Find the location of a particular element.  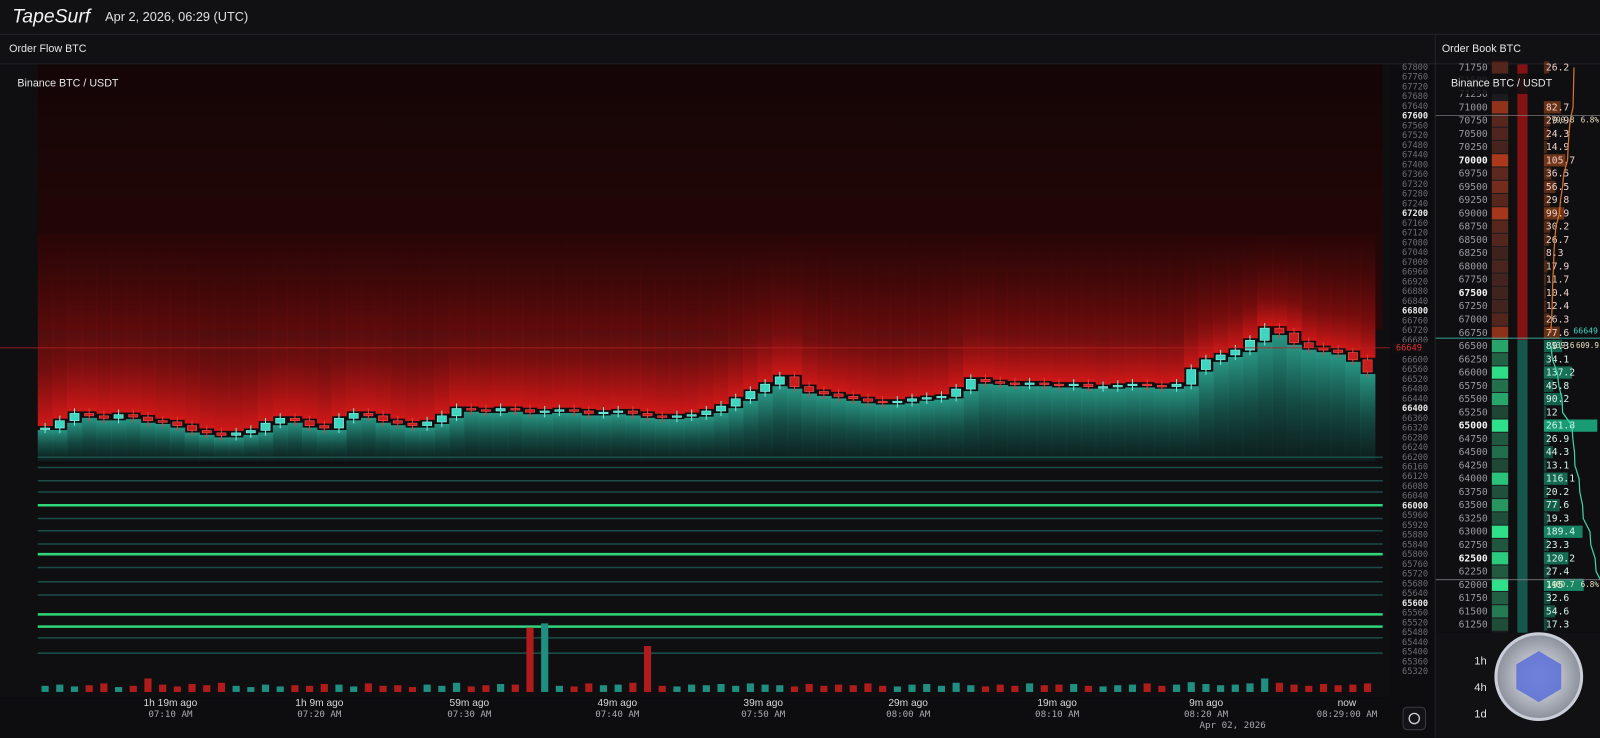

book-price: 61500 is located at coordinates (1473, 611).